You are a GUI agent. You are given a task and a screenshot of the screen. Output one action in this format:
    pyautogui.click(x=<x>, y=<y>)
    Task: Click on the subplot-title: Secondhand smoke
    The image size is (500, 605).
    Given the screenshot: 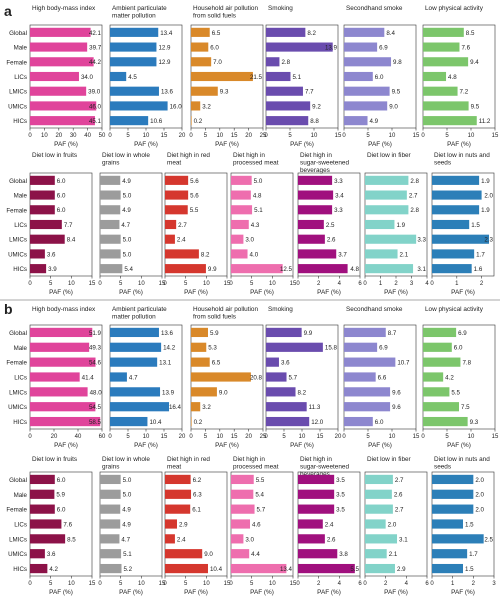 What is the action you would take?
    pyautogui.click(x=374, y=8)
    